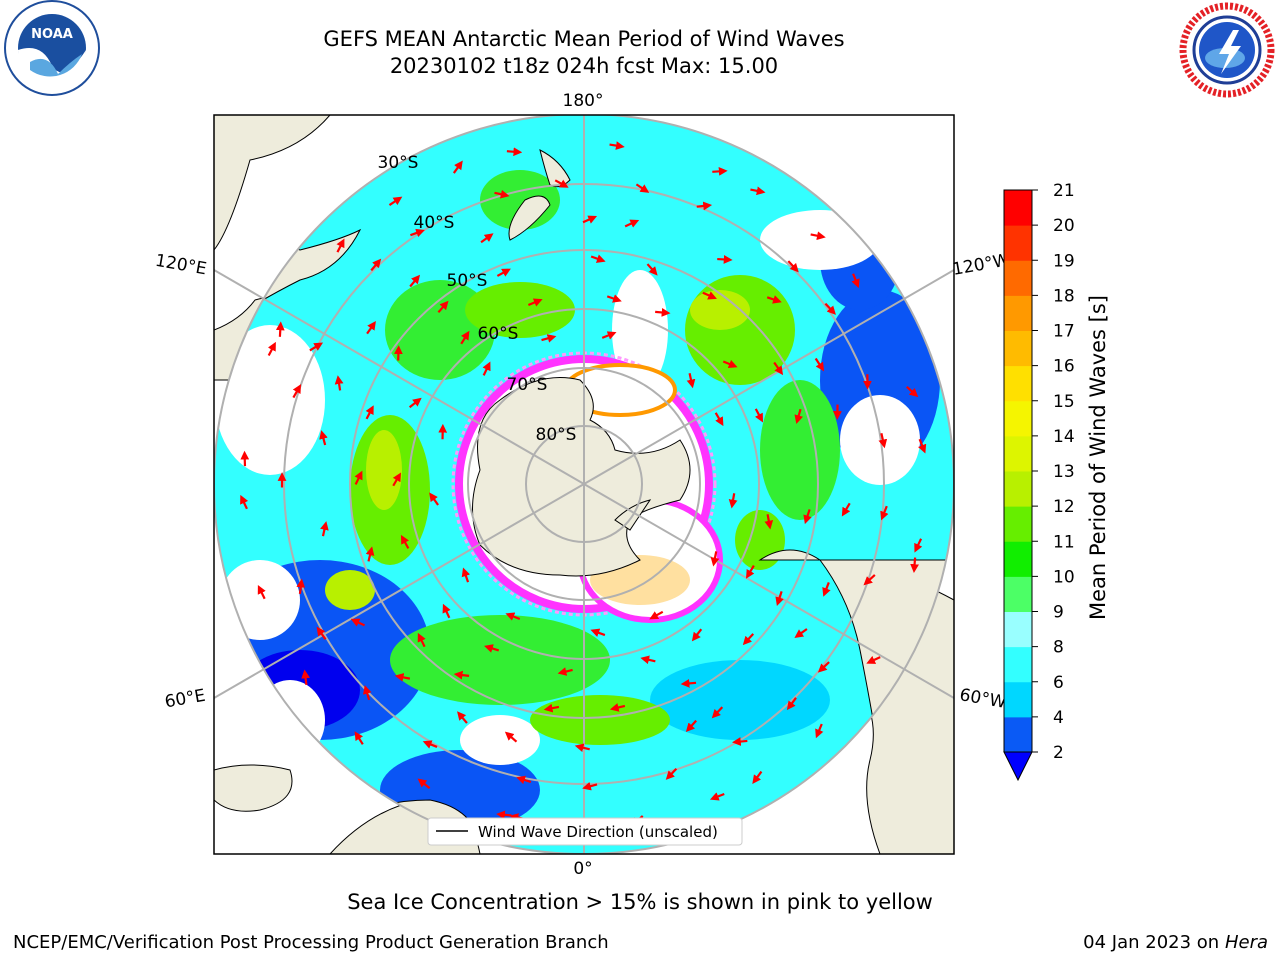 The height and width of the screenshot is (960, 1280). What do you see at coordinates (1039, 481) in the screenshot?
I see `colorbar: 2 4 6 8 9 10 11 12 13 14 15 16 17 18 19 20 21` at bounding box center [1039, 481].